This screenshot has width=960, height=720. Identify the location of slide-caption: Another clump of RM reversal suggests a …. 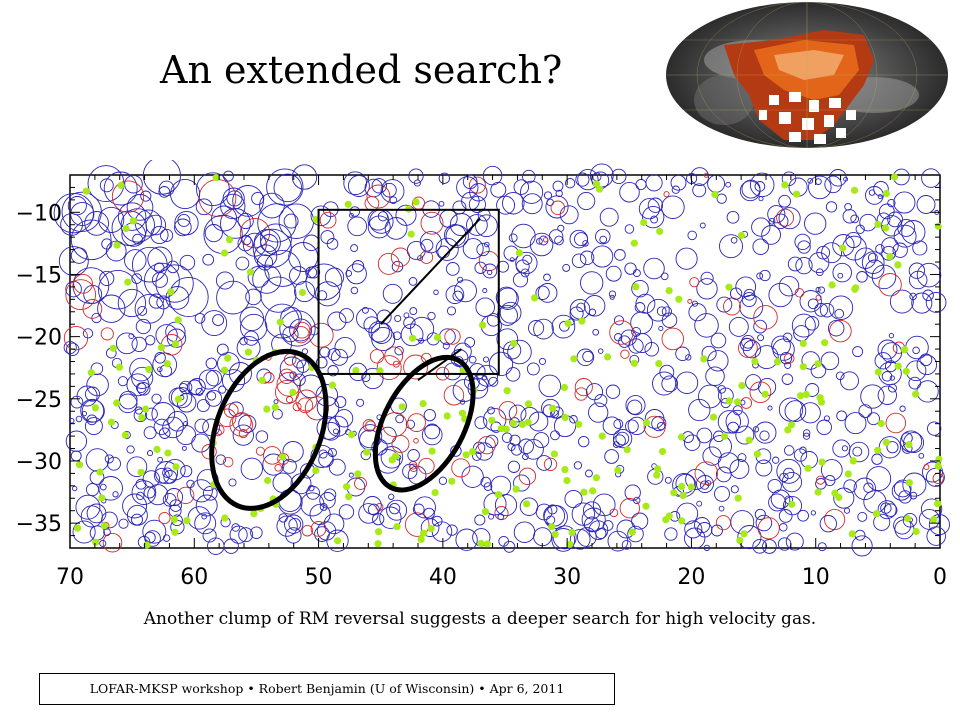
(480, 619).